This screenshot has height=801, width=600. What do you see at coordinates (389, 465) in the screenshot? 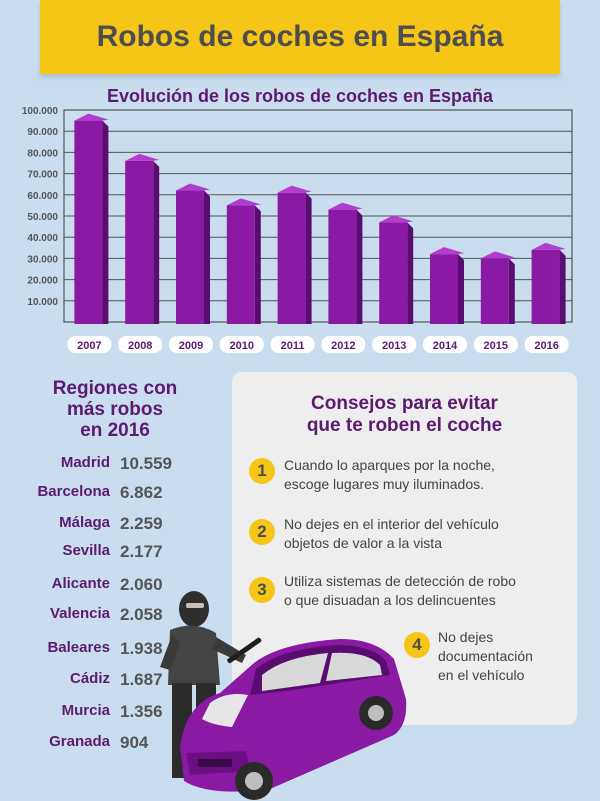
I see `tip-line: Cuando lo aparques por la noche,` at bounding box center [389, 465].